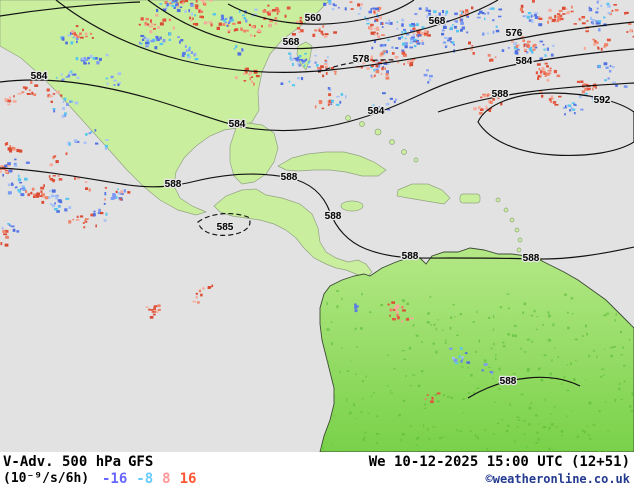  I want to click on unit-label: (10⁻⁹/s/6h), so click(46, 478).